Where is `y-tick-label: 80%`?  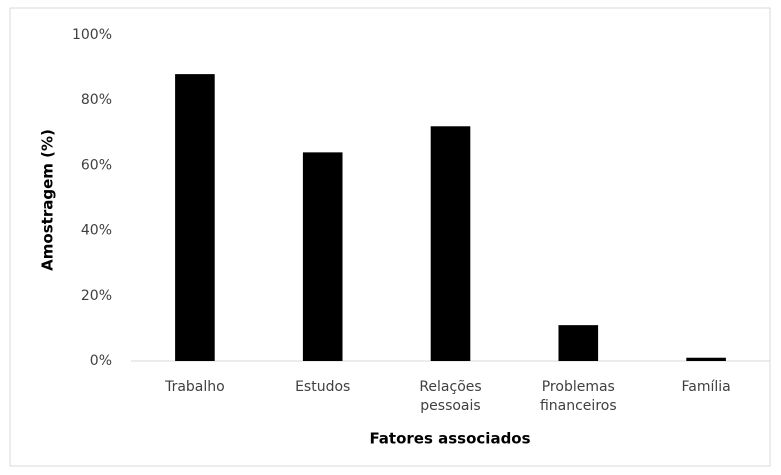 y-tick-label: 80% is located at coordinates (96, 100).